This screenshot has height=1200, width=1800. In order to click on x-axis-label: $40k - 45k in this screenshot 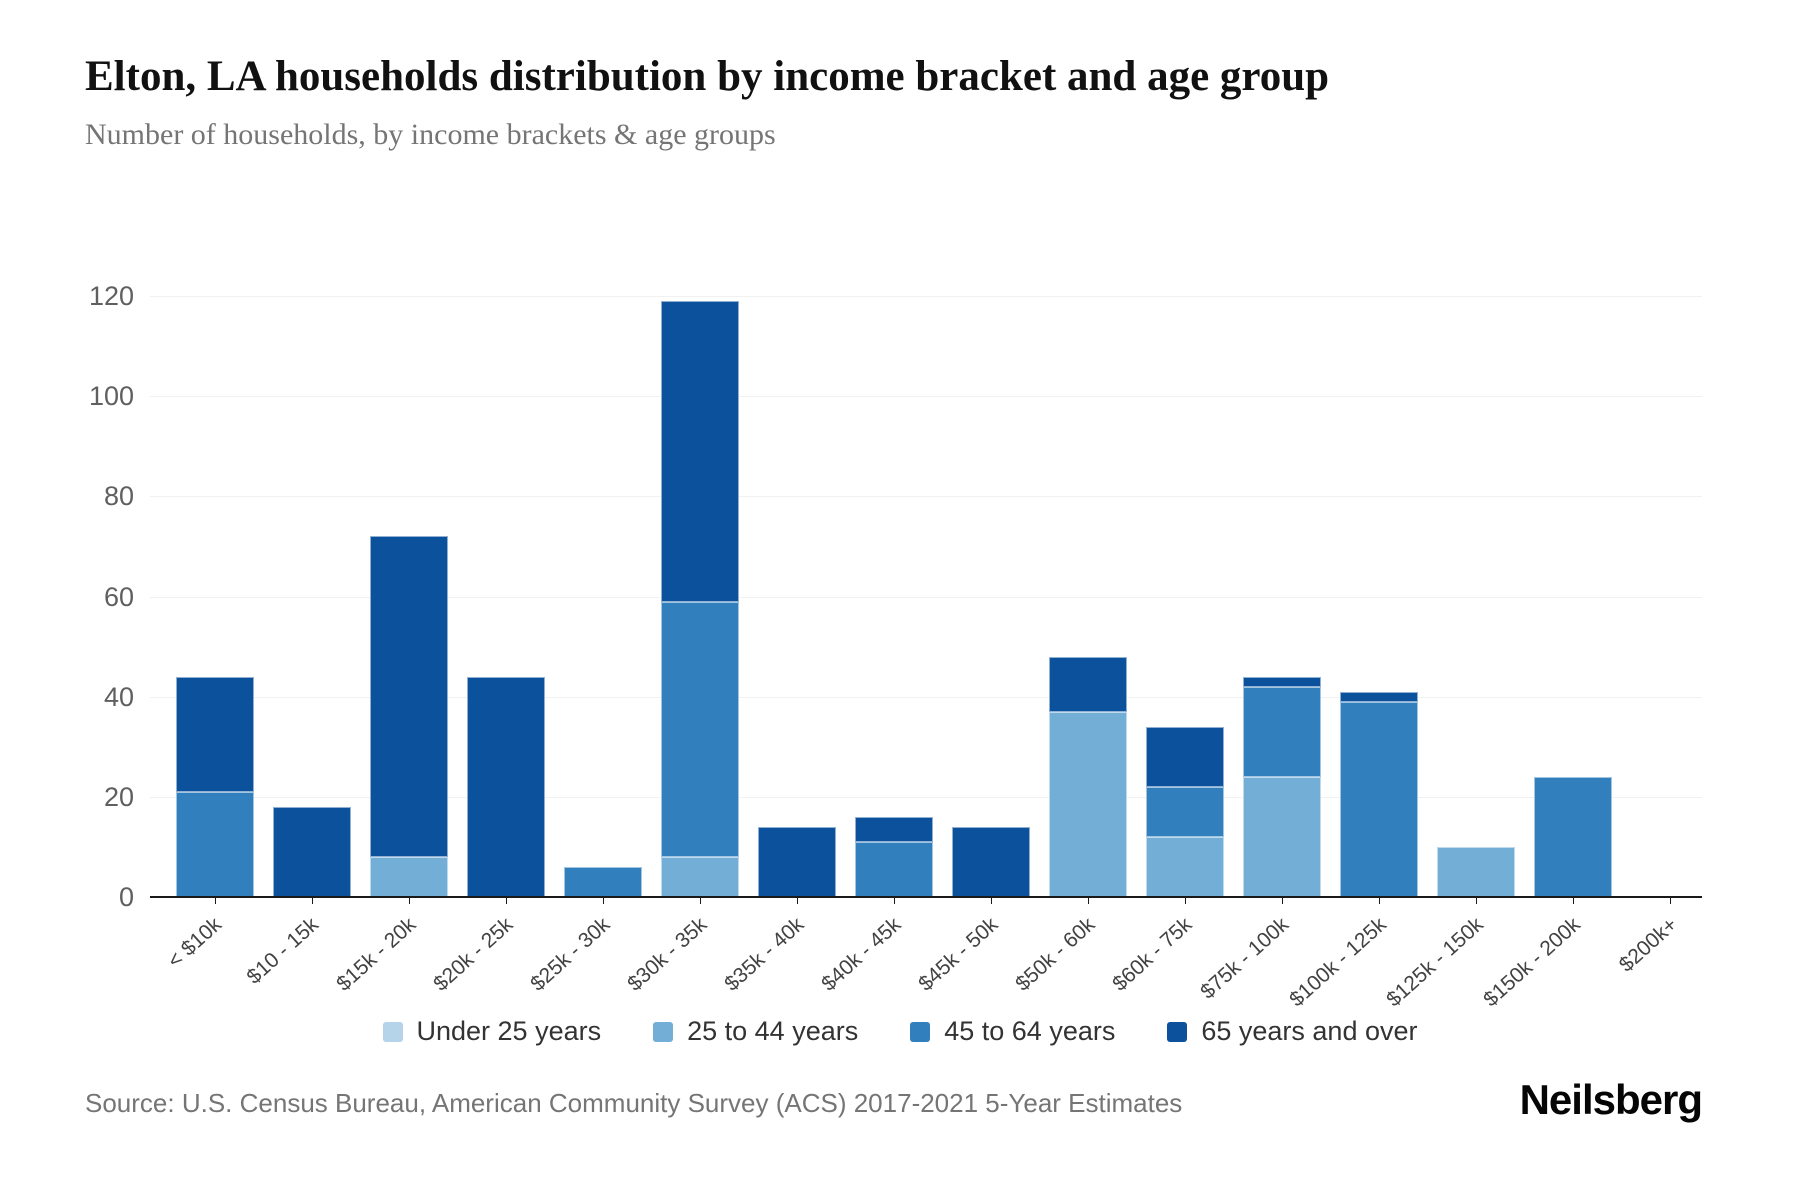, I will do `click(861, 954)`.